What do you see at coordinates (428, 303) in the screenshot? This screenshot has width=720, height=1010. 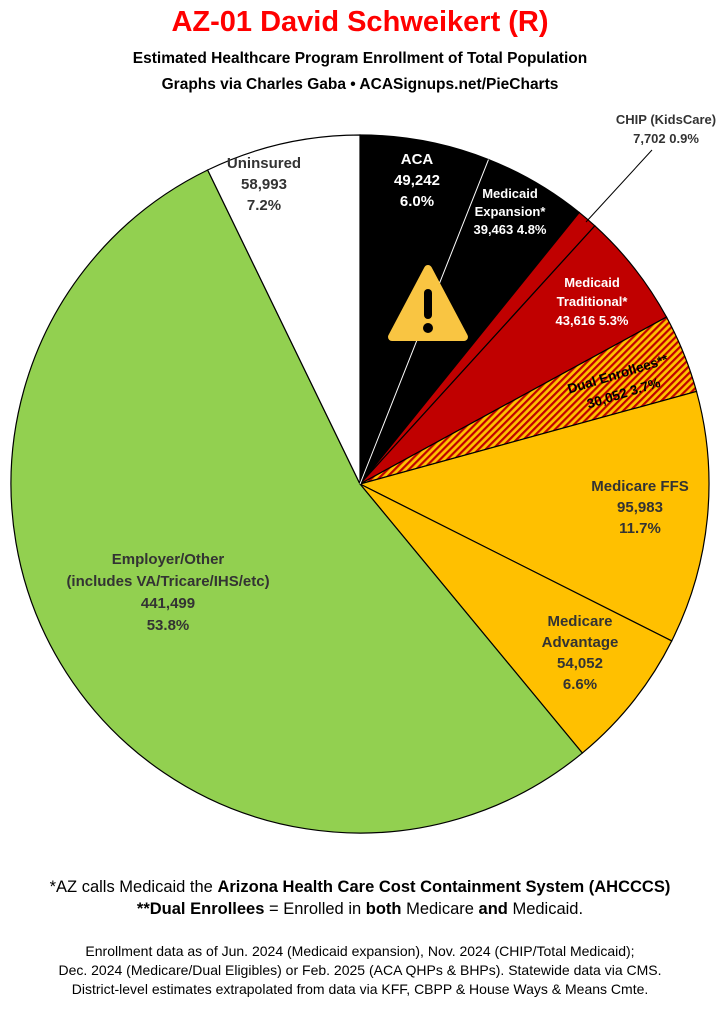 I see `warning-icon` at bounding box center [428, 303].